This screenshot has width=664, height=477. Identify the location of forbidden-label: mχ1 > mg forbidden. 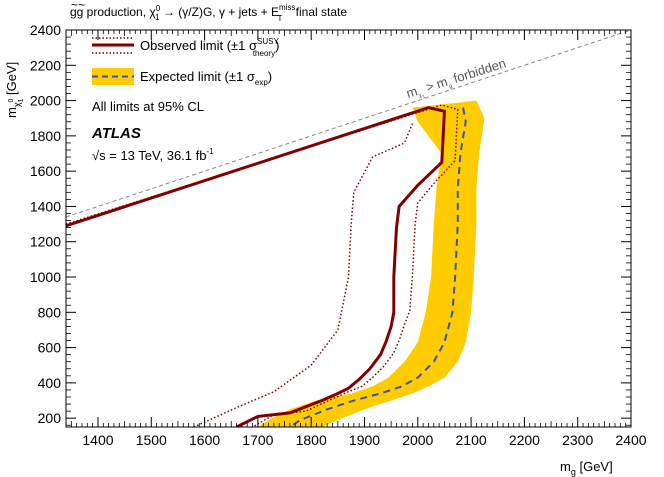
(456, 79).